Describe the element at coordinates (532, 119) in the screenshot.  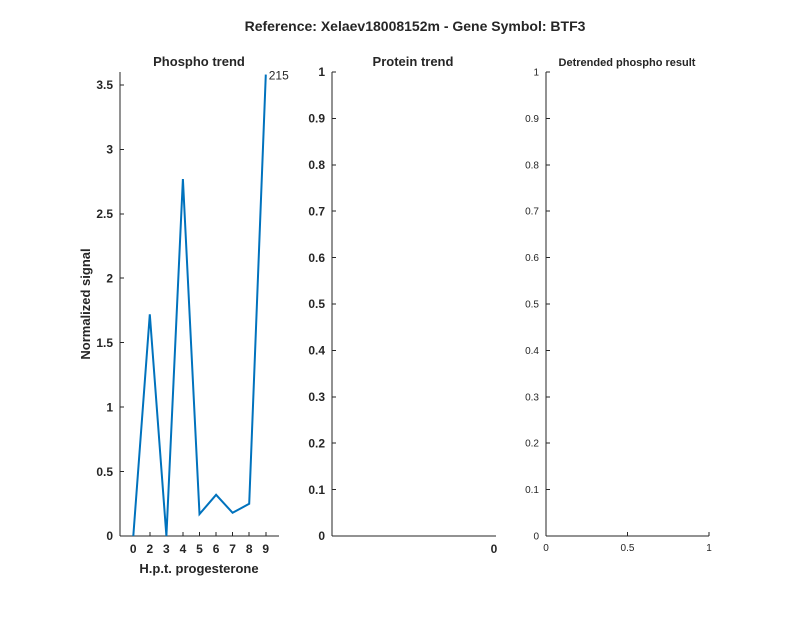
I see `detrended-ytick-label: 0.9` at that location.